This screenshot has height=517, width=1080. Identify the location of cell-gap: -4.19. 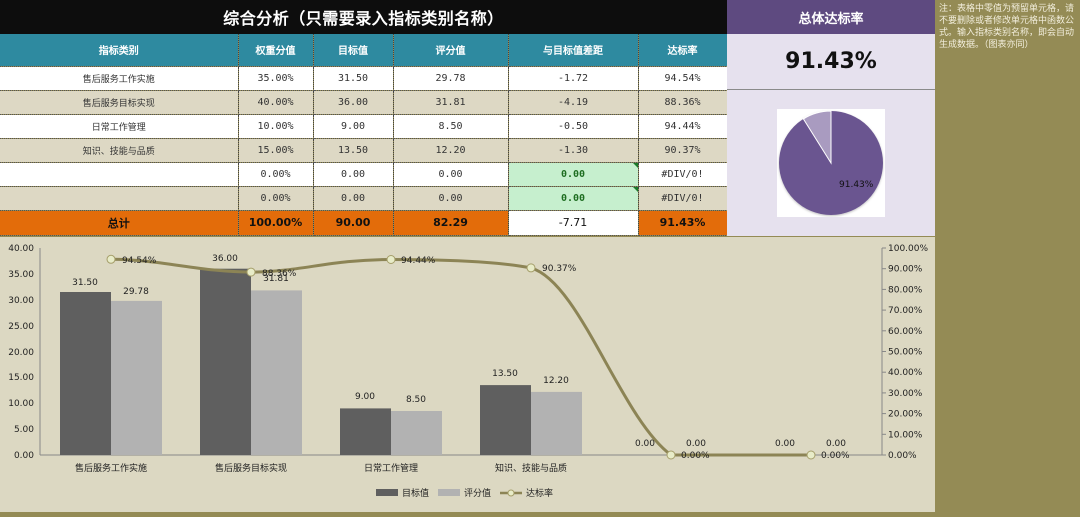
(573, 102).